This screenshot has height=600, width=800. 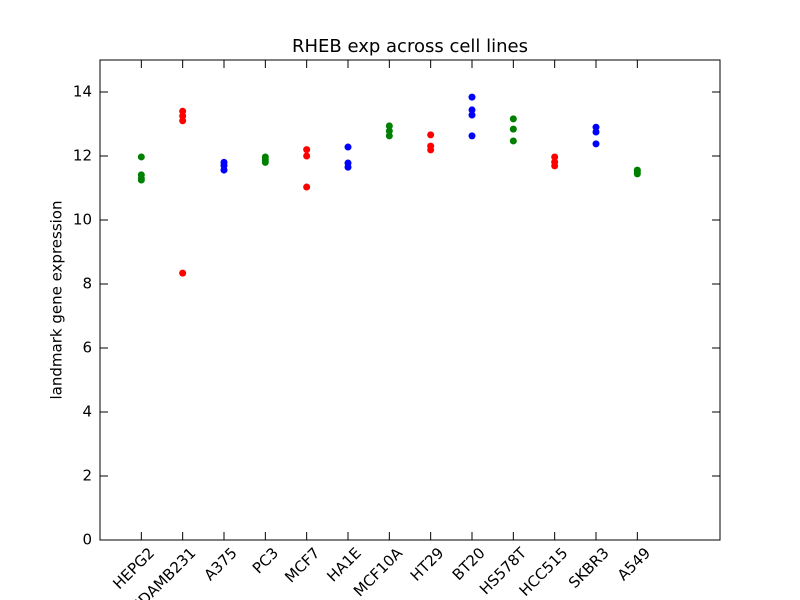 I want to click on y-tick-label: 6, so click(x=87, y=348).